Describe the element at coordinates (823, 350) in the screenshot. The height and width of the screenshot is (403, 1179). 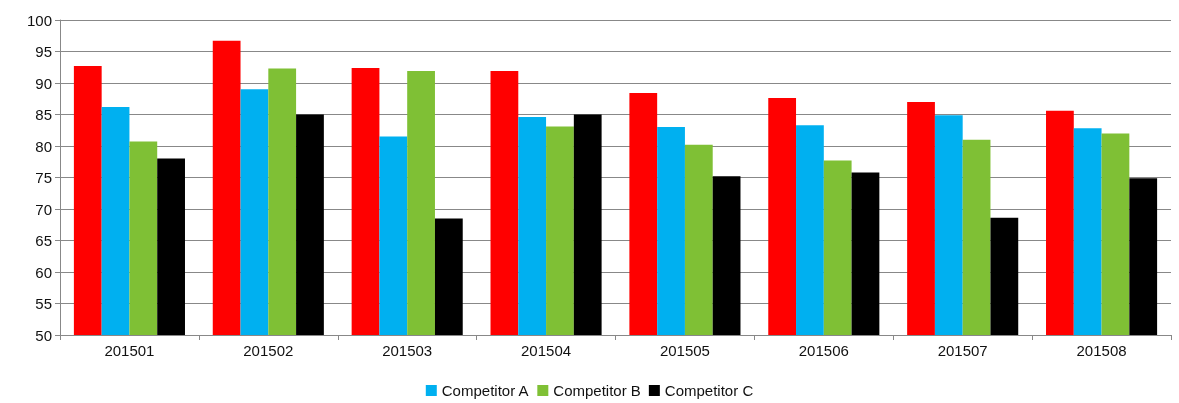
I see `x-tick-label: 201506` at that location.